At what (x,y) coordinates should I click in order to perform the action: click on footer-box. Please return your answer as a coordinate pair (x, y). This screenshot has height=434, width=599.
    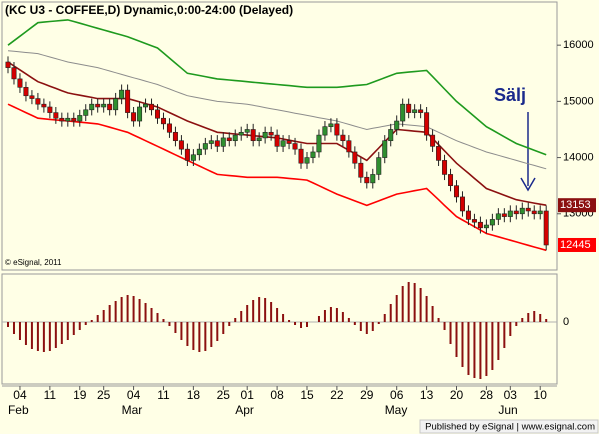
    Looking at the image, I should click on (509, 426).